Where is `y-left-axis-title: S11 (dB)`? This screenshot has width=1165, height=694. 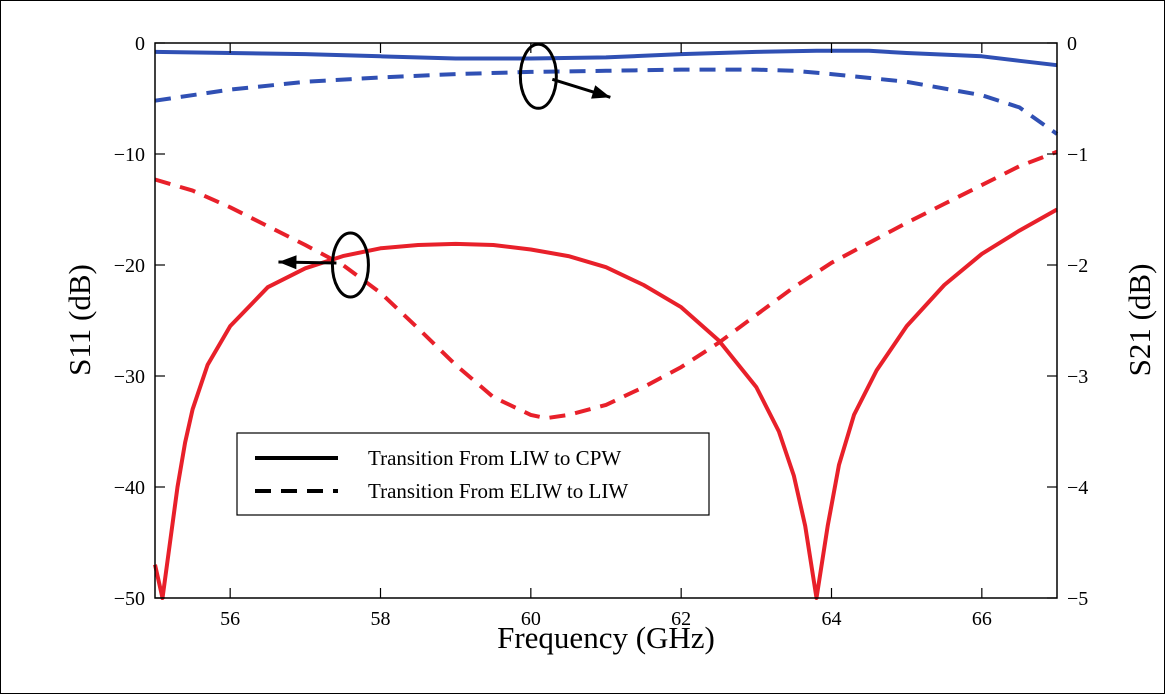
y-left-axis-title: S11 (dB) is located at coordinates (79, 320).